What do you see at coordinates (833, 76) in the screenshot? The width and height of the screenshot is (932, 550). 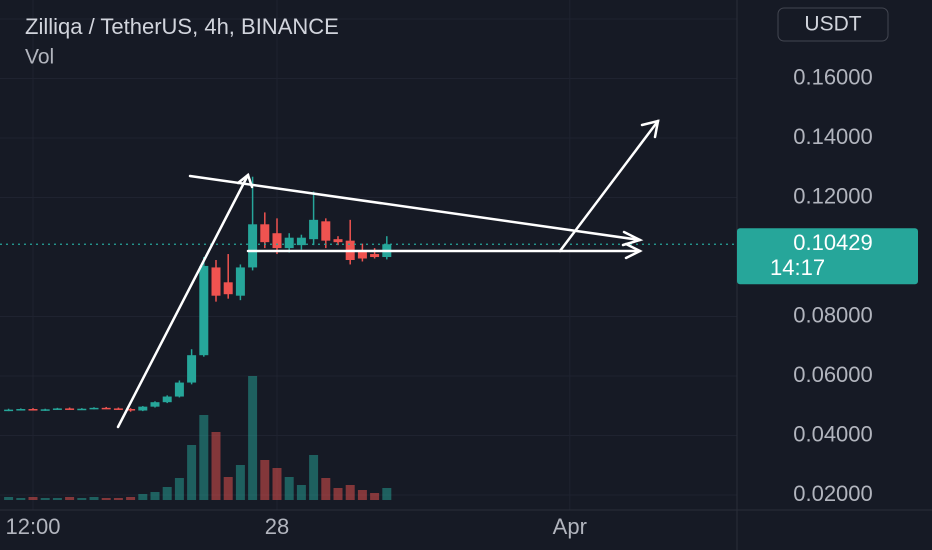 I see `y-tick-label: 0.16000` at bounding box center [833, 76].